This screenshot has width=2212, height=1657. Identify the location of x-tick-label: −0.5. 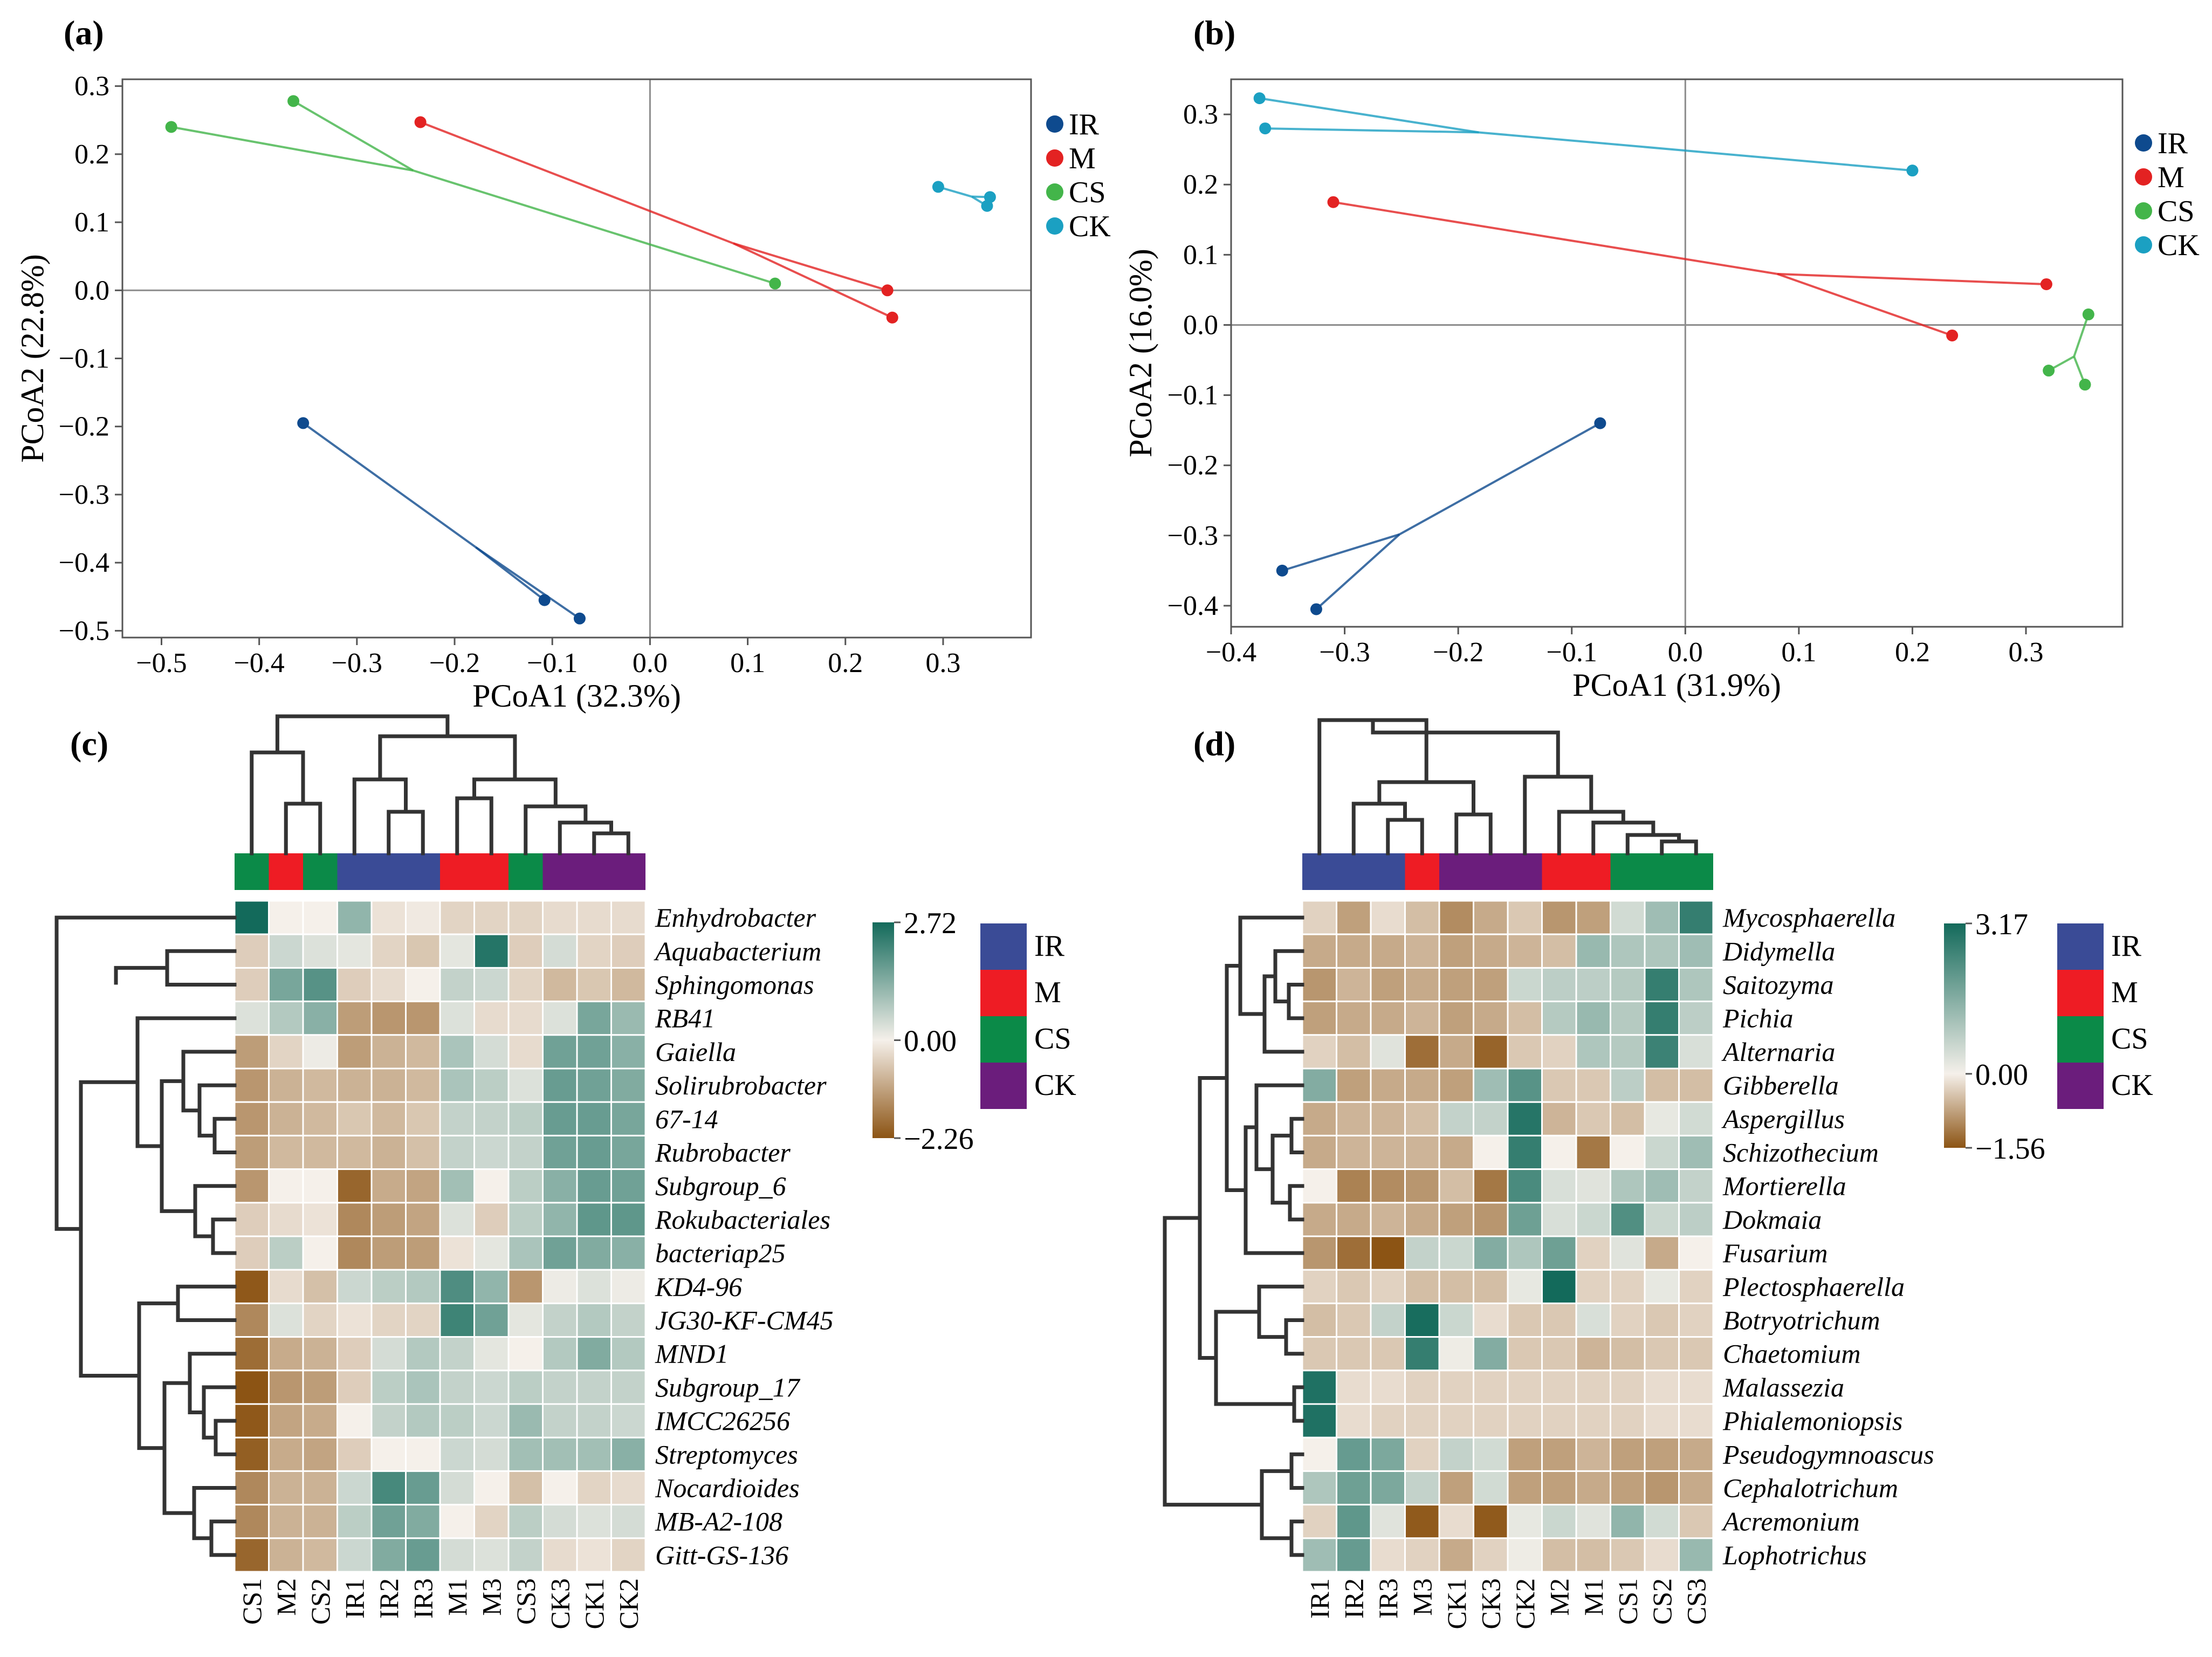
(161, 663).